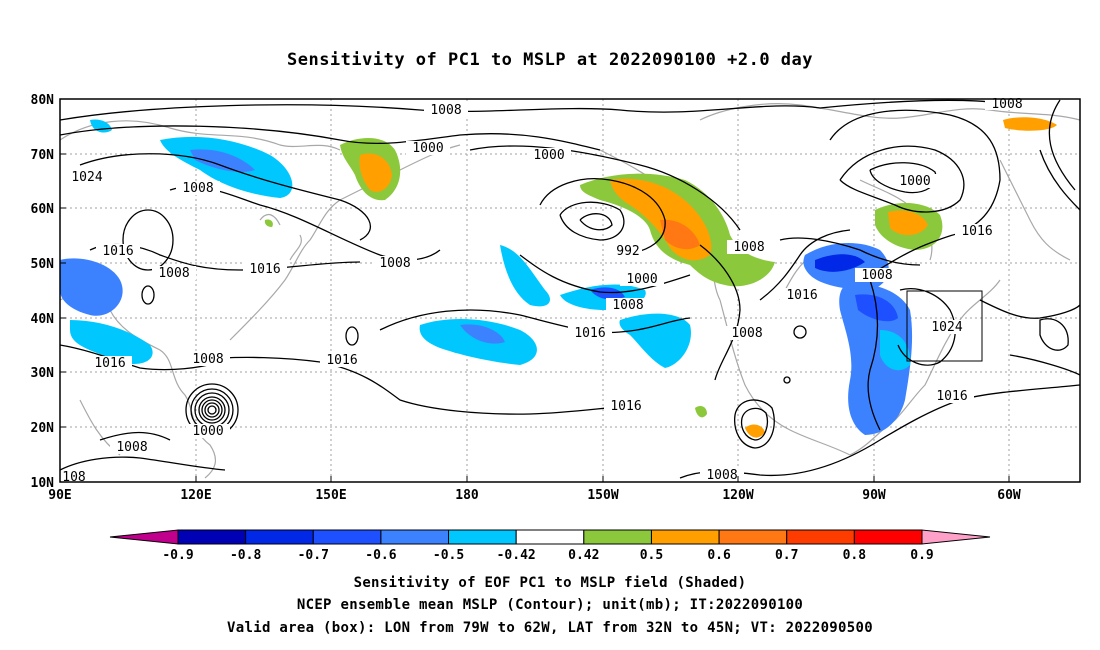 The height and width of the screenshot is (650, 1100). I want to click on lon-tick-label: 180, so click(467, 495).